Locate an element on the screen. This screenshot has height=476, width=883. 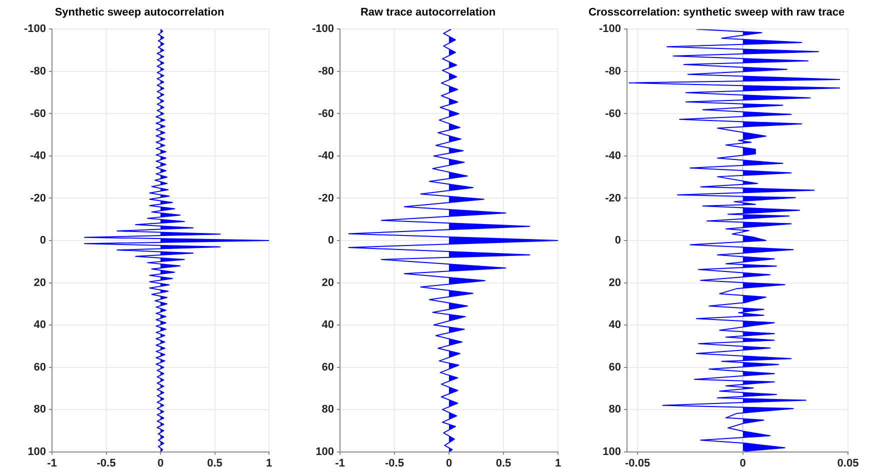
x-tick-label: -0.05 is located at coordinates (637, 463).